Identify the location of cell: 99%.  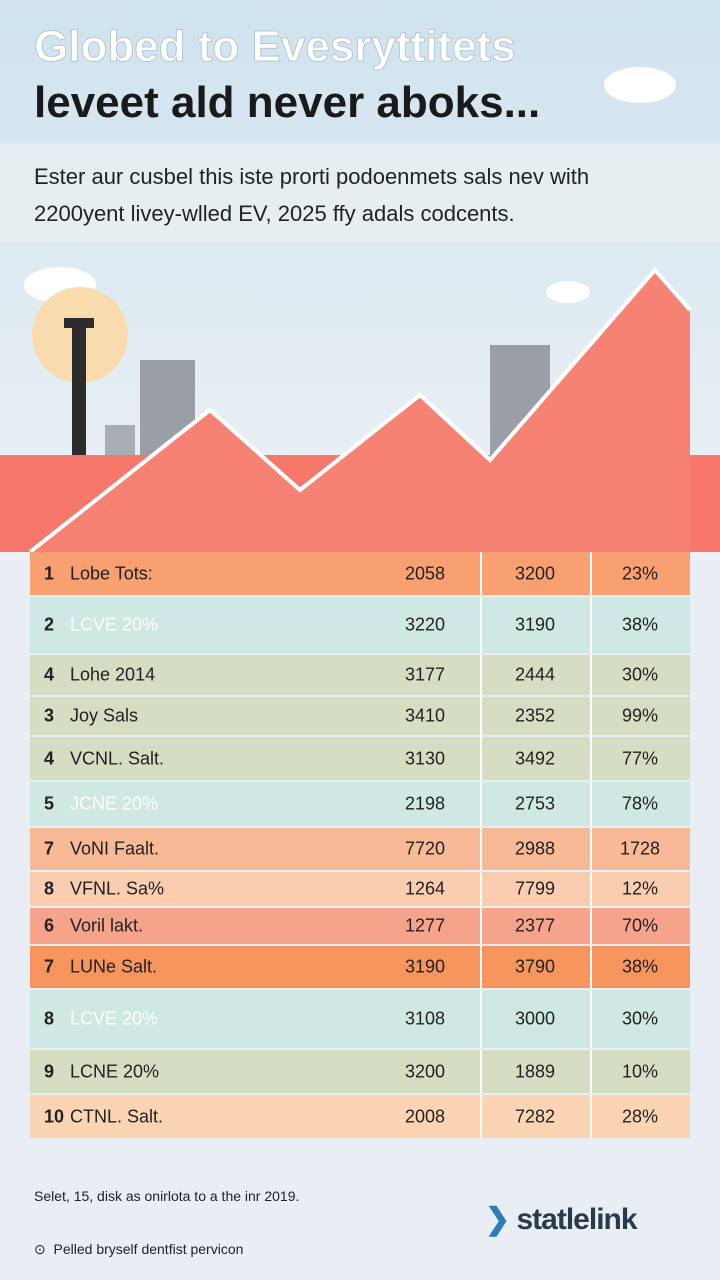
(640, 715).